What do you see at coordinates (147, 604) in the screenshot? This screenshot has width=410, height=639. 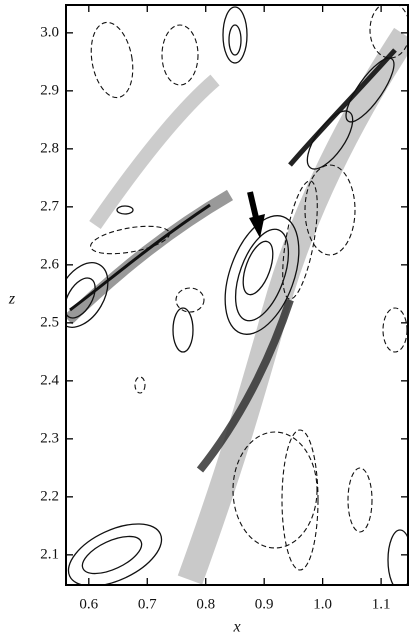 I see `x-tick-label: 0.7` at bounding box center [147, 604].